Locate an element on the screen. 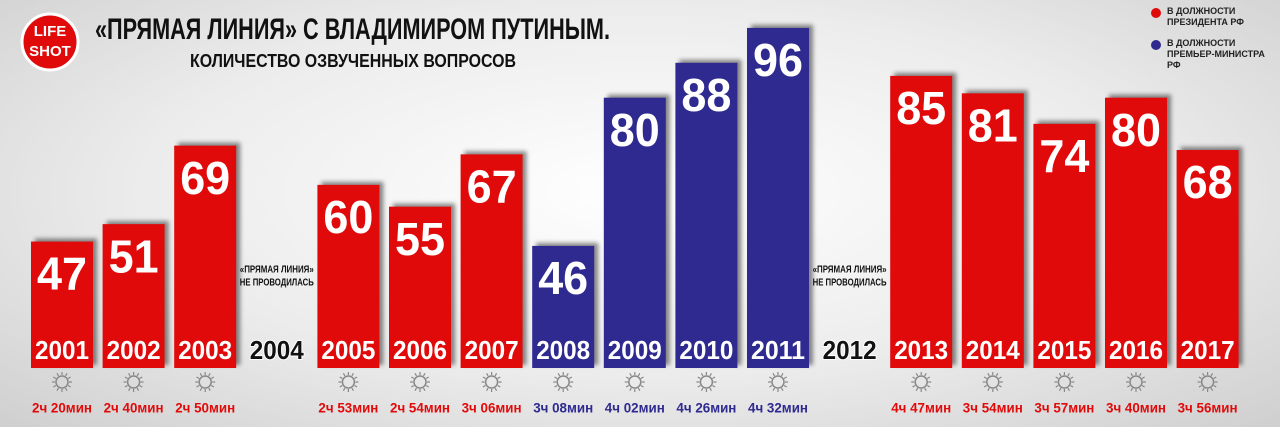  legend-marker is located at coordinates (1156, 45).